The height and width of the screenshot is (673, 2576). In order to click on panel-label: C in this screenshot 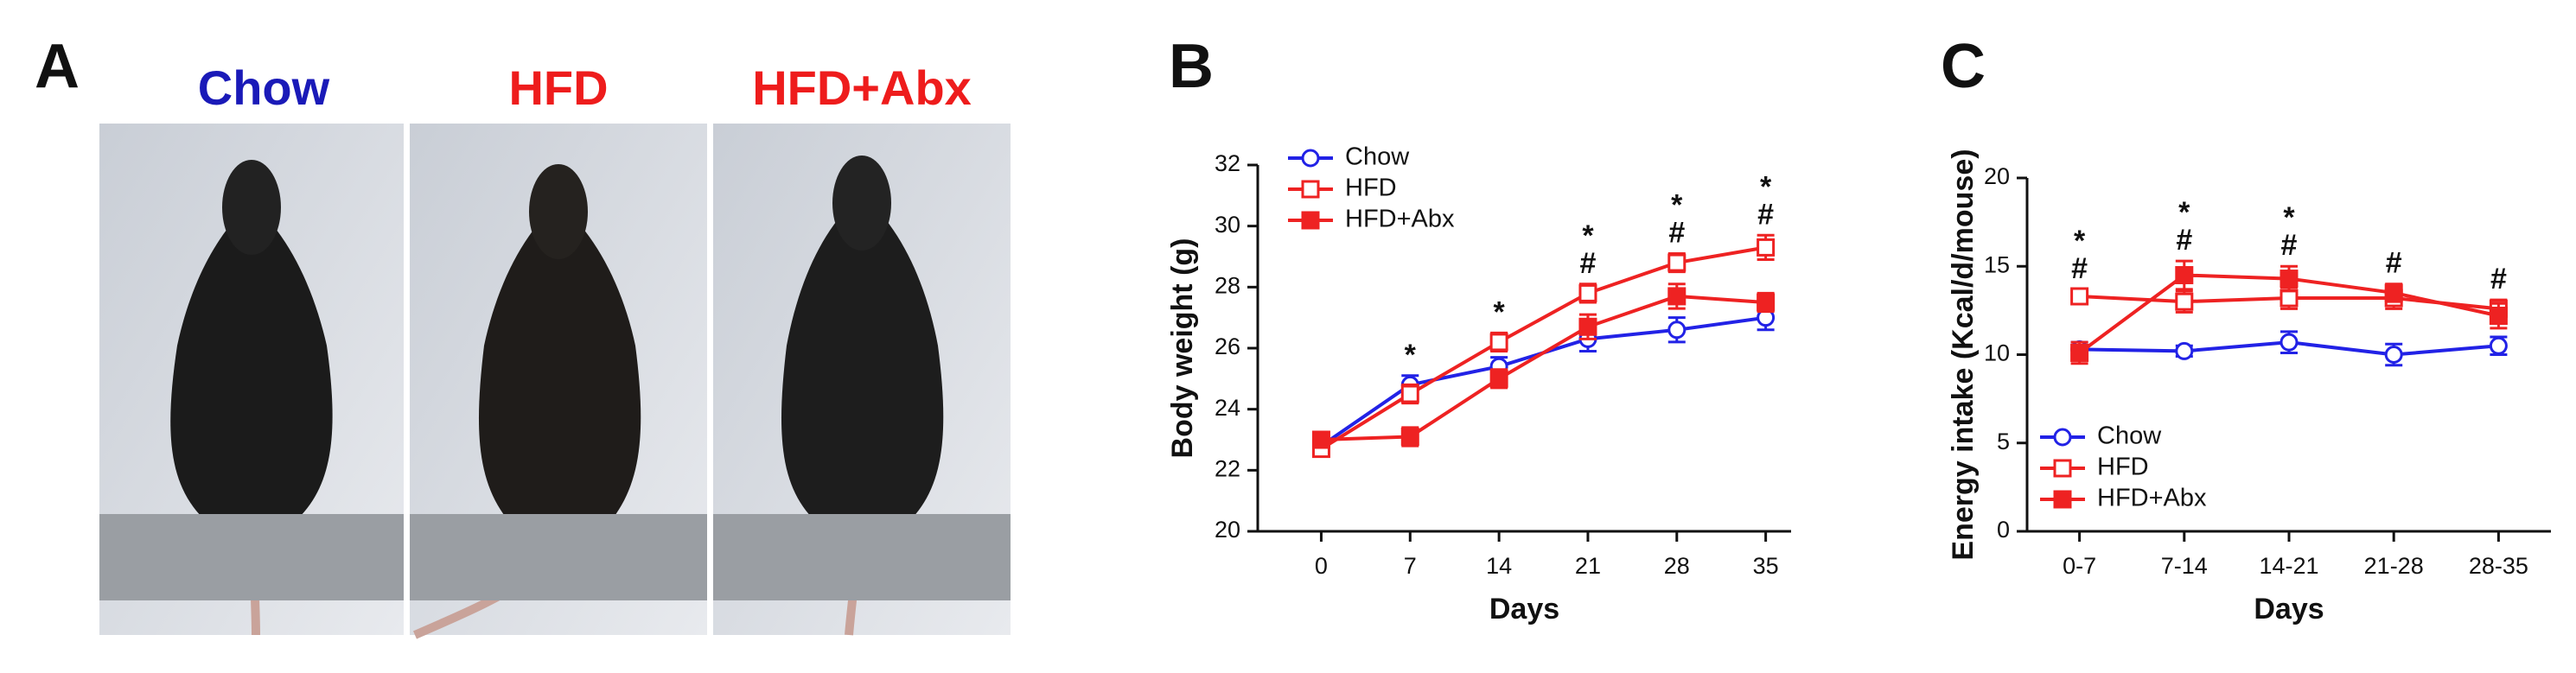, I will do `click(1963, 67)`.